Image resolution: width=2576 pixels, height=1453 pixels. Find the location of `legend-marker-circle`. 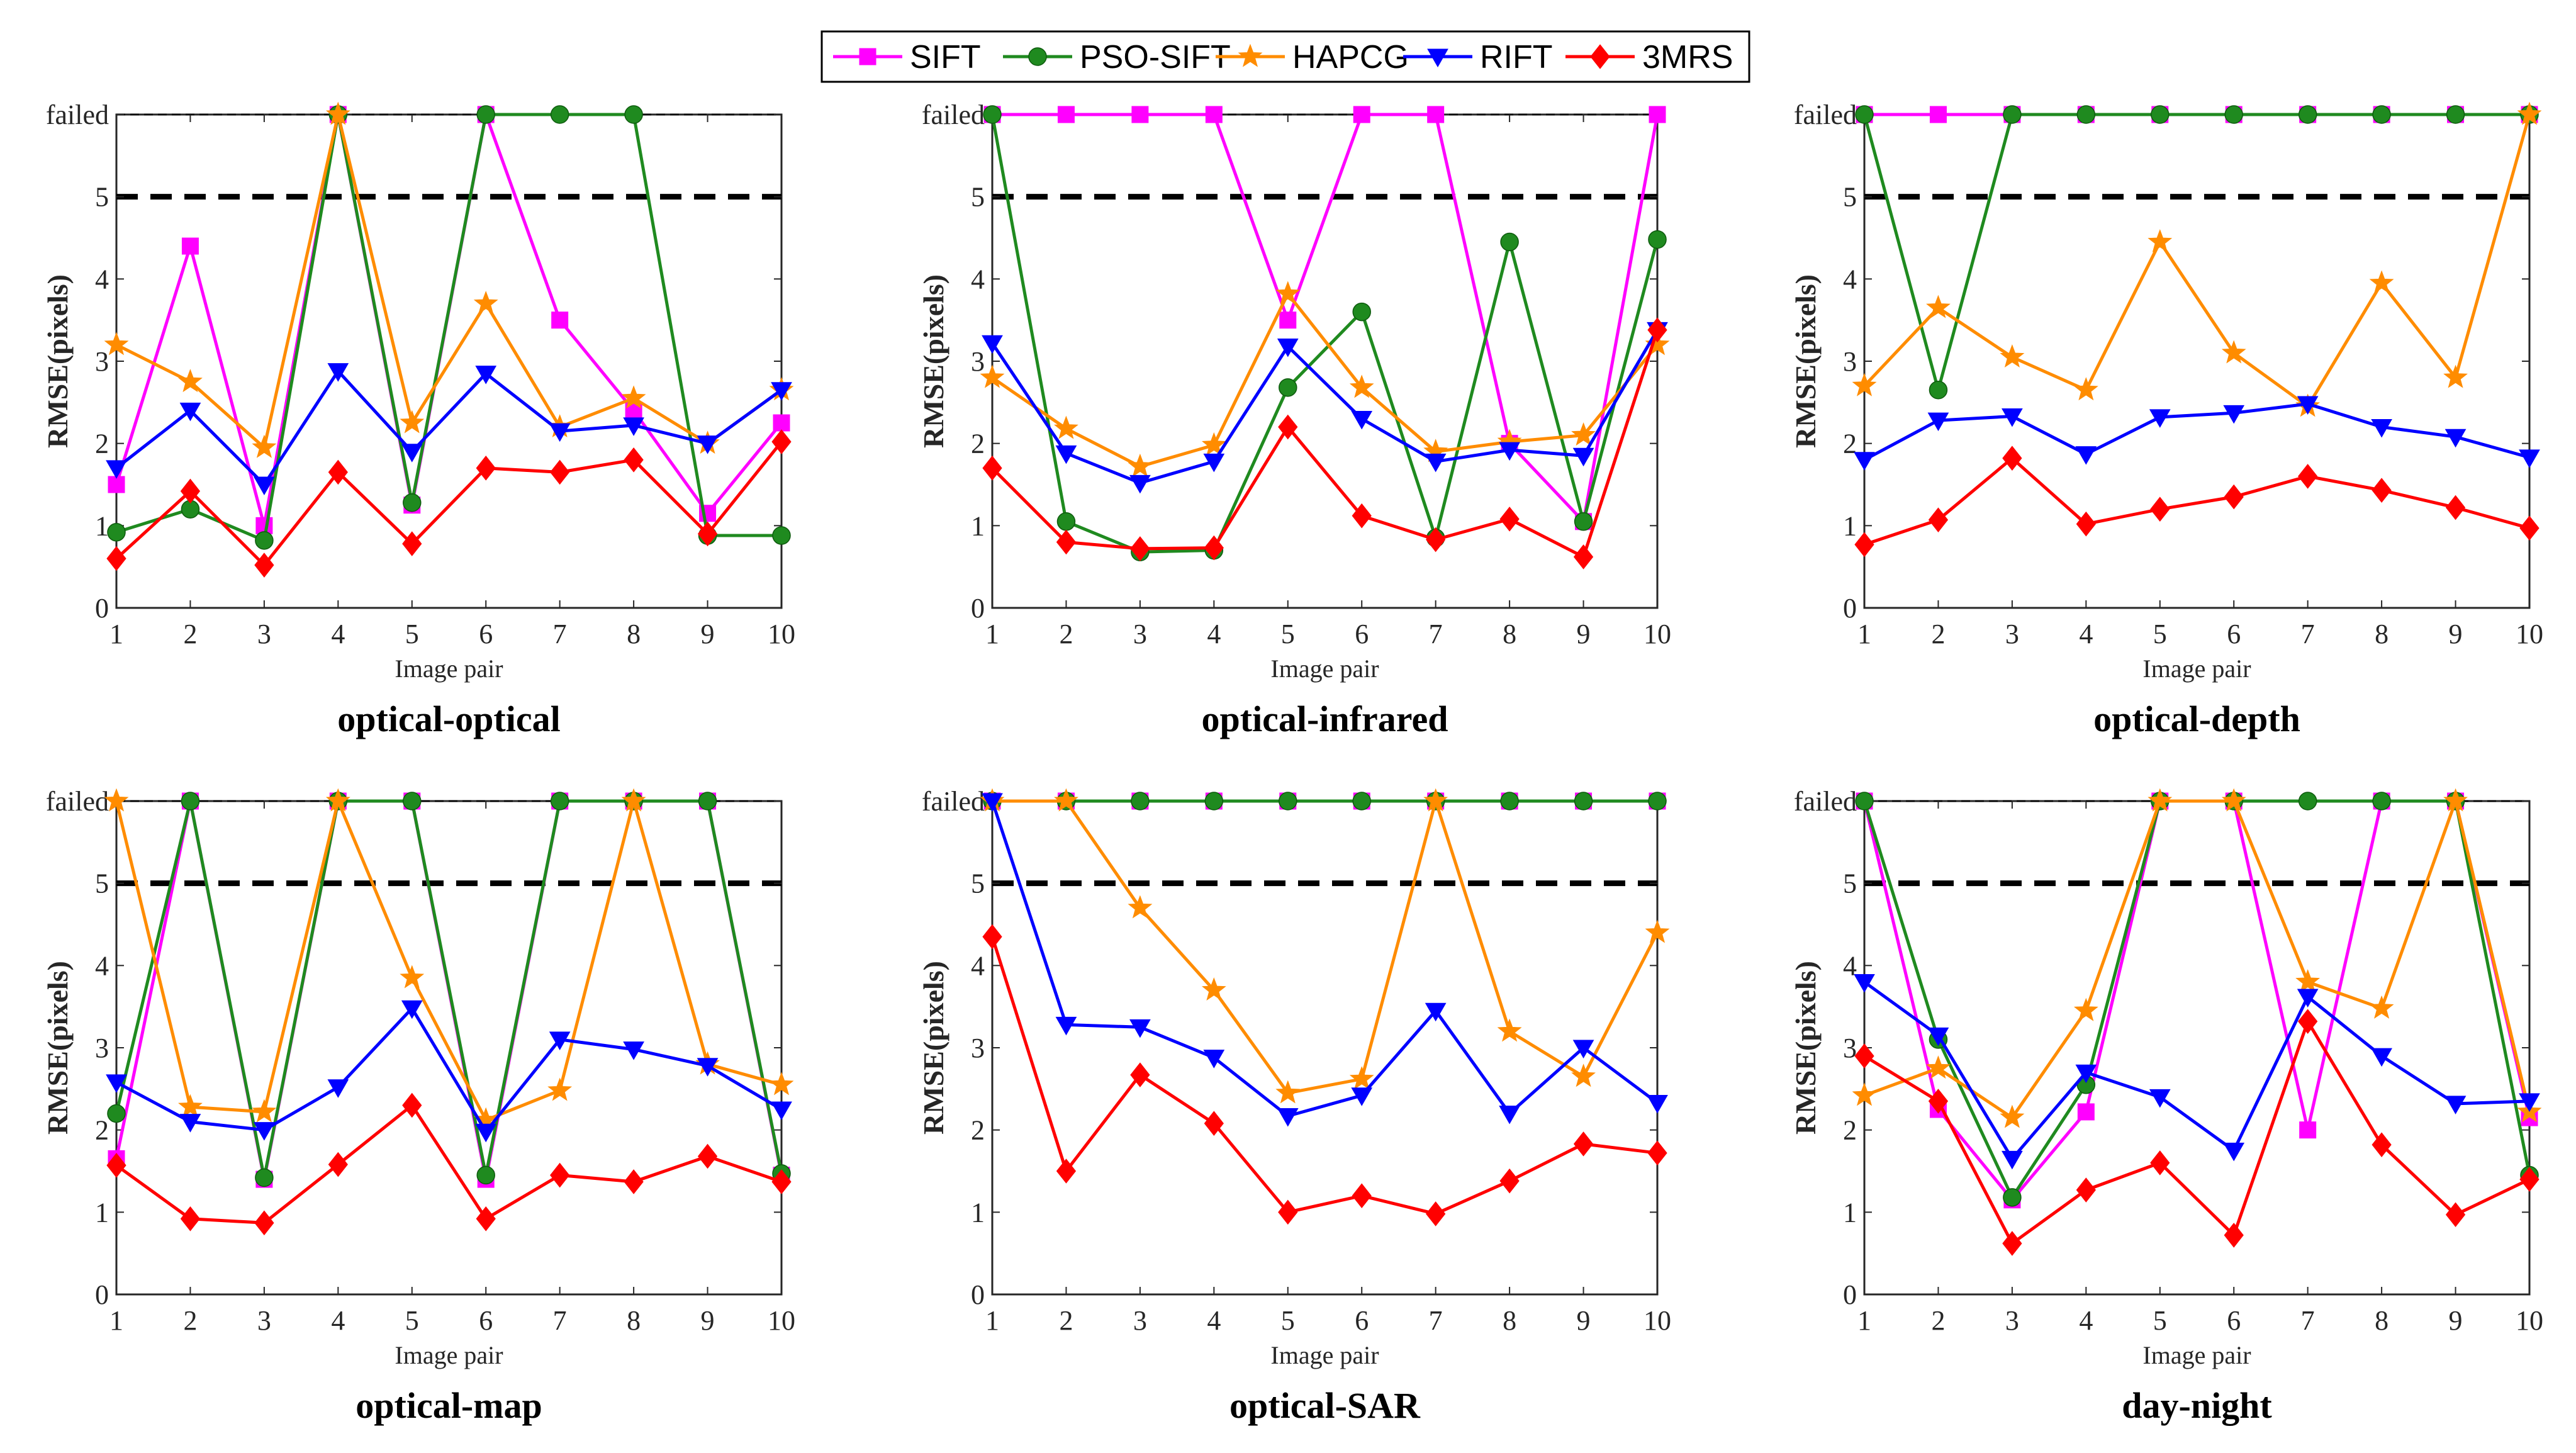

legend-marker-circle is located at coordinates (1037, 56).